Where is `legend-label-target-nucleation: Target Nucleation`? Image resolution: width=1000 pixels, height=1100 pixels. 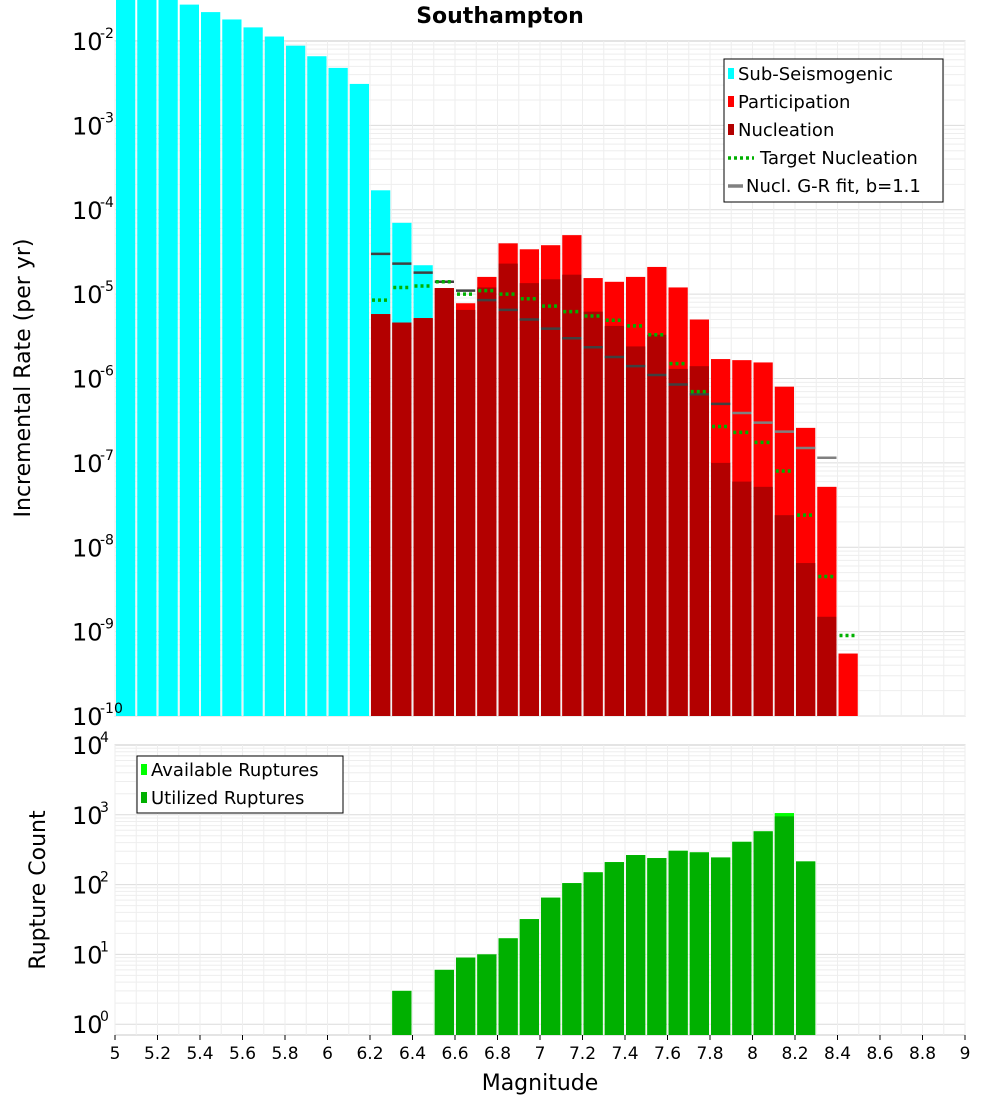
legend-label-target-nucleation: Target Nucleation is located at coordinates (838, 158).